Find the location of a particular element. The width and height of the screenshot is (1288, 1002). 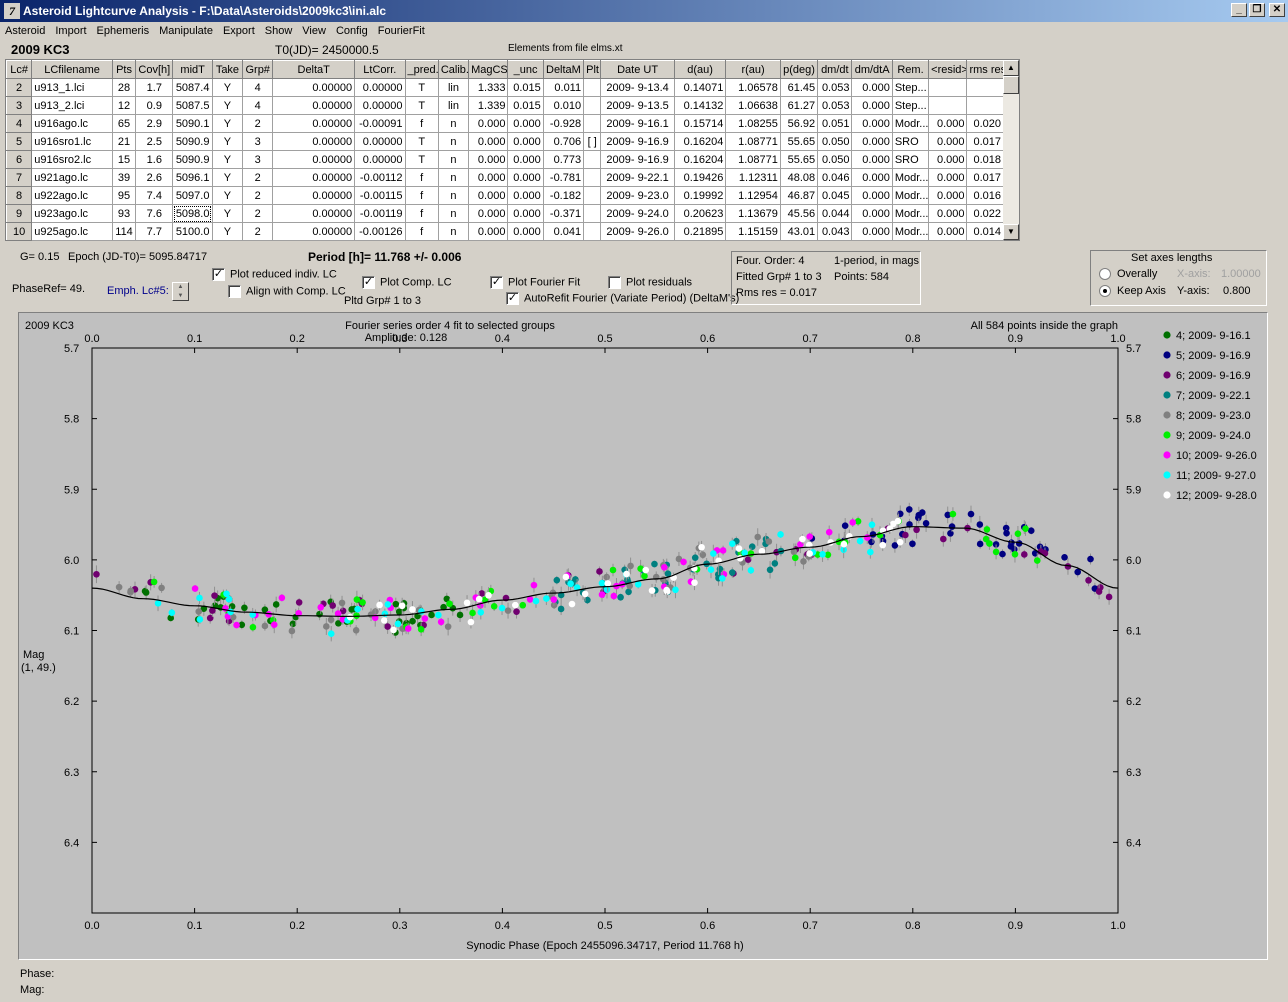

column-header: Rem. is located at coordinates (910, 69).